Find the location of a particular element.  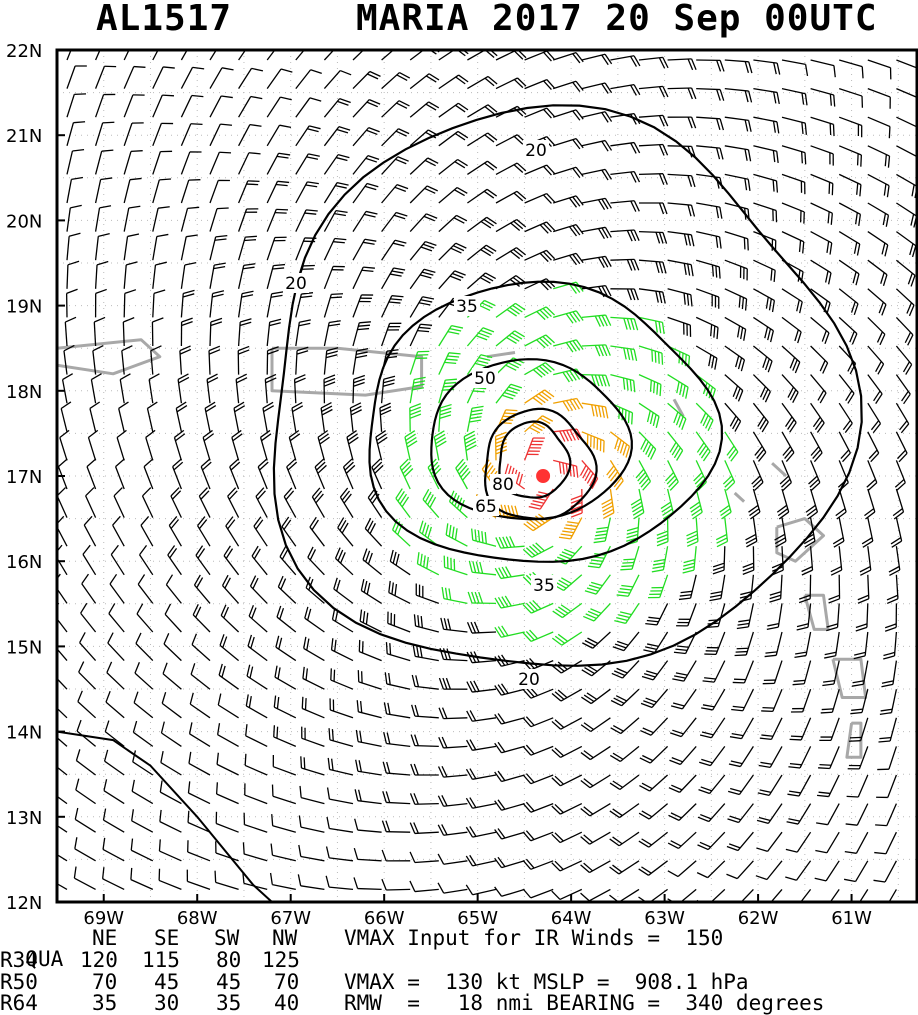

lat-tick-label: 14N is located at coordinates (24, 733).